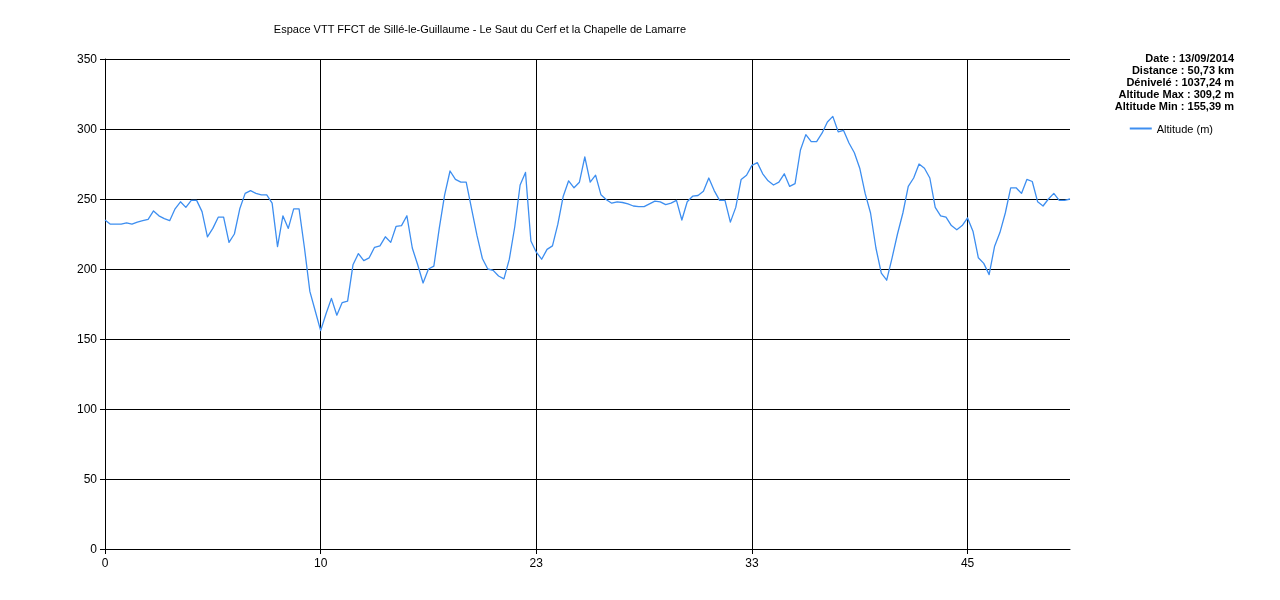 The width and height of the screenshot is (1280, 600). Describe the element at coordinates (87, 199) in the screenshot. I see `y-tick-label: 250` at that location.